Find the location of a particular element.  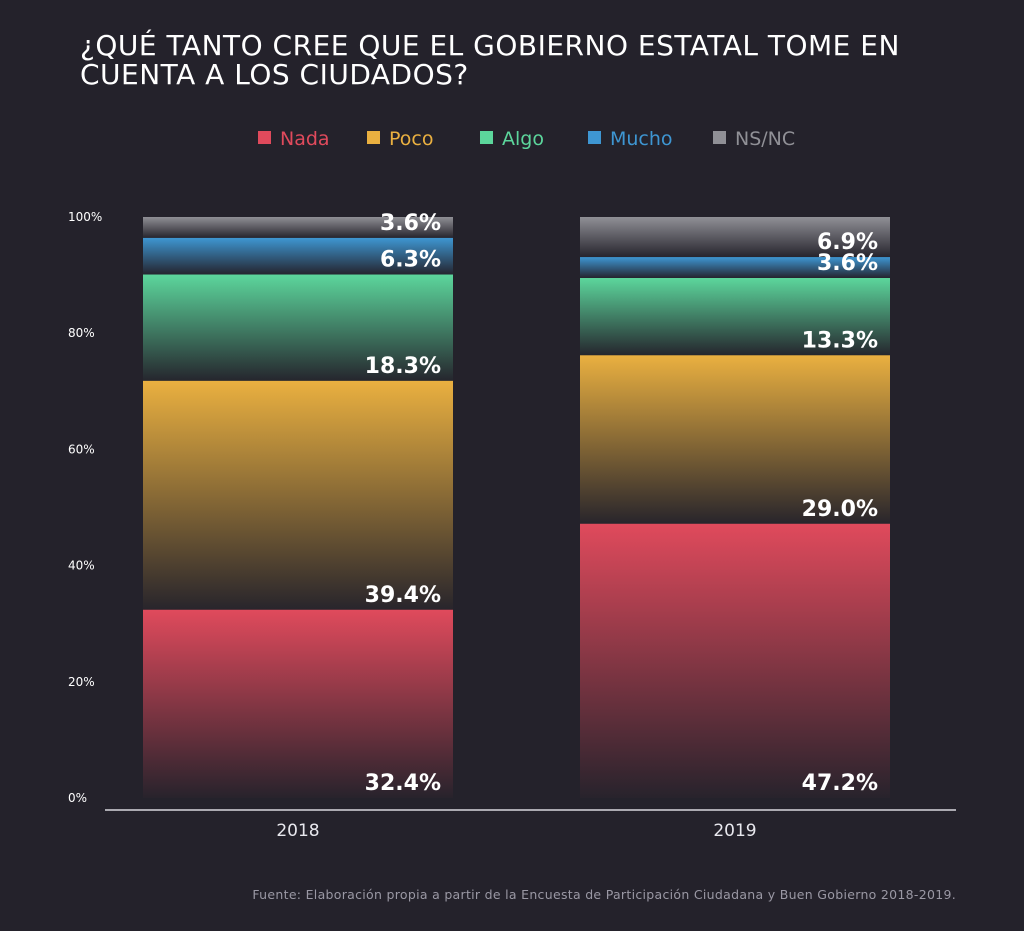

value-label-ns-nc-2018: 3.6% is located at coordinates (410, 223).